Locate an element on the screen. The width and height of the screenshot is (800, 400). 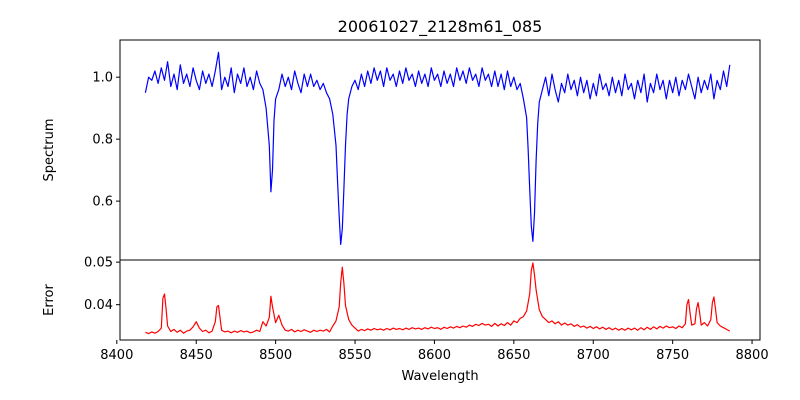
error-series-group is located at coordinates (438, 298).